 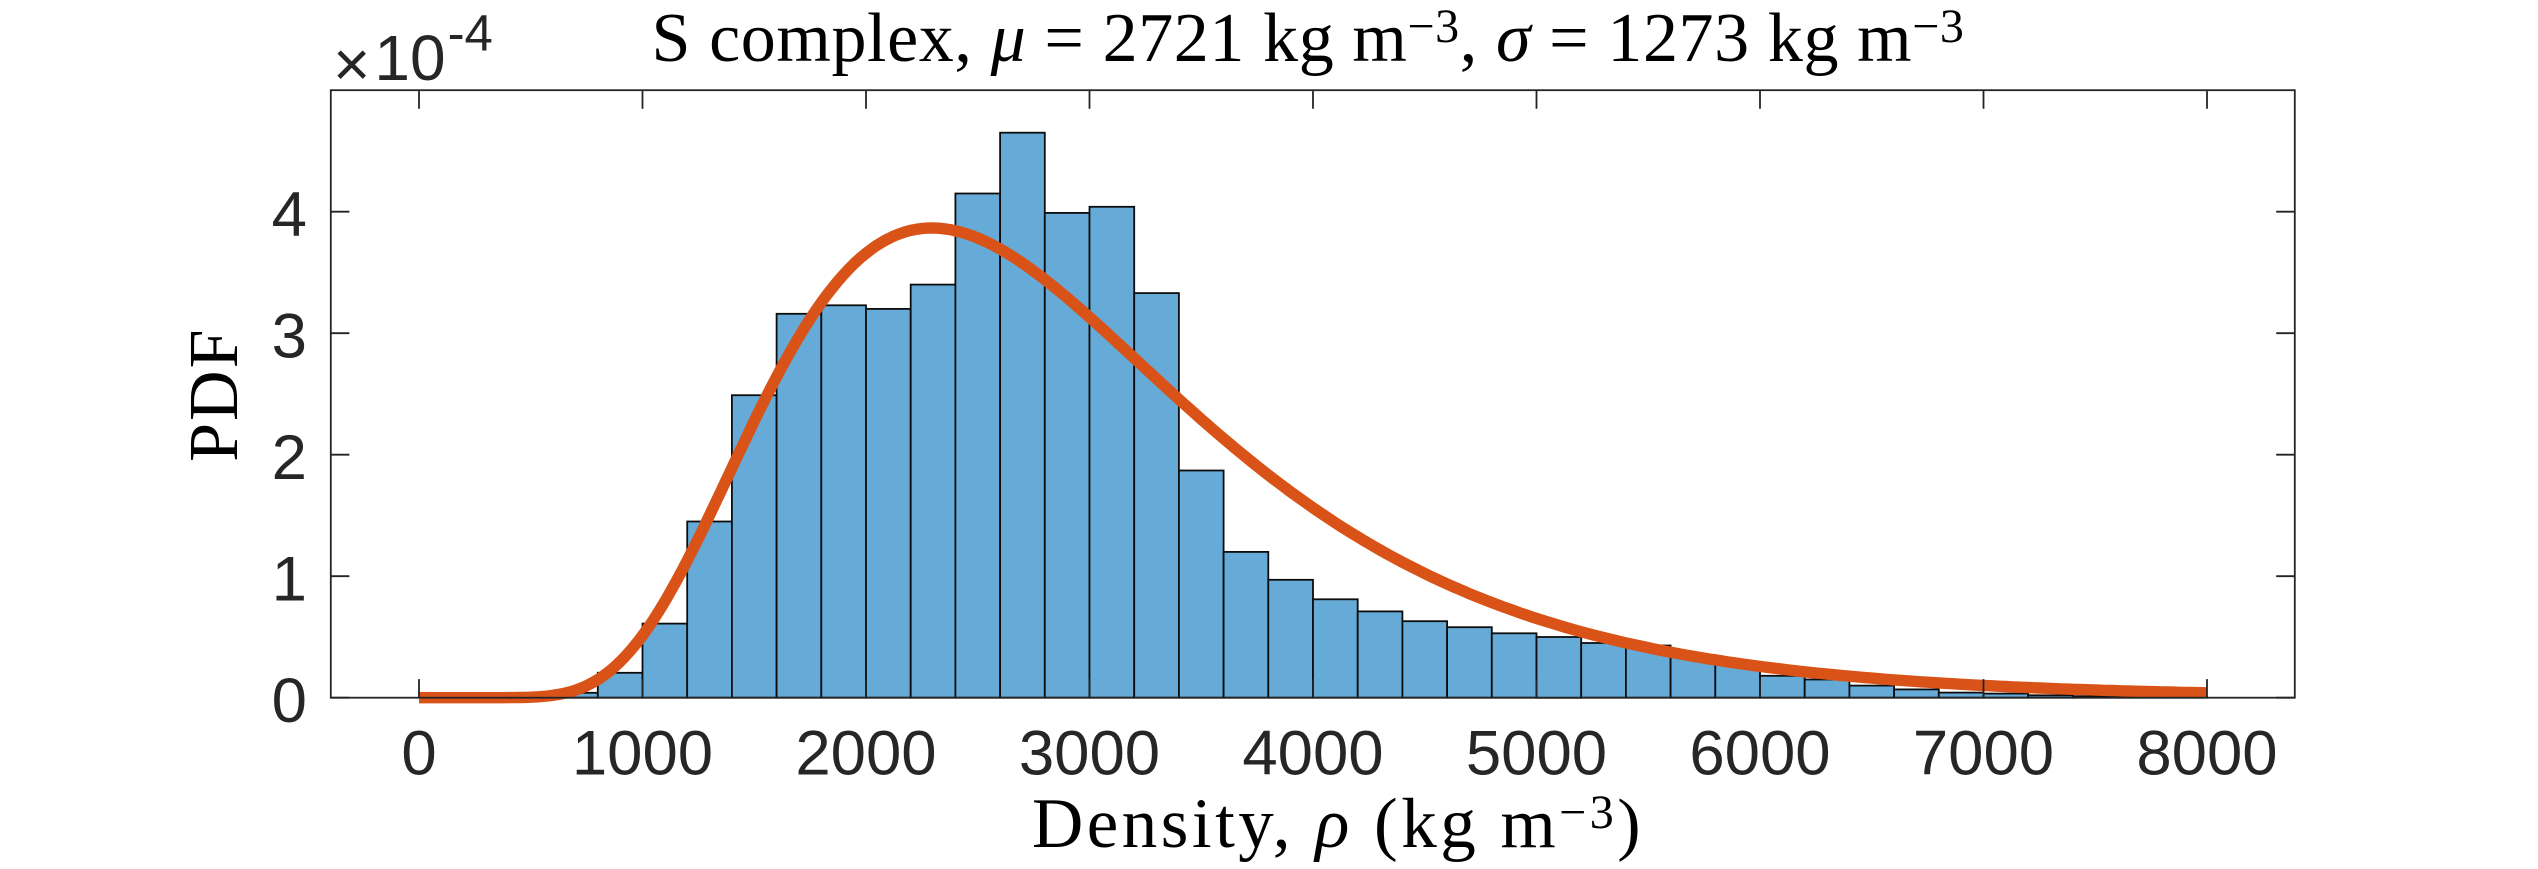 I want to click on svg-text: 4, so click(x=289, y=215).